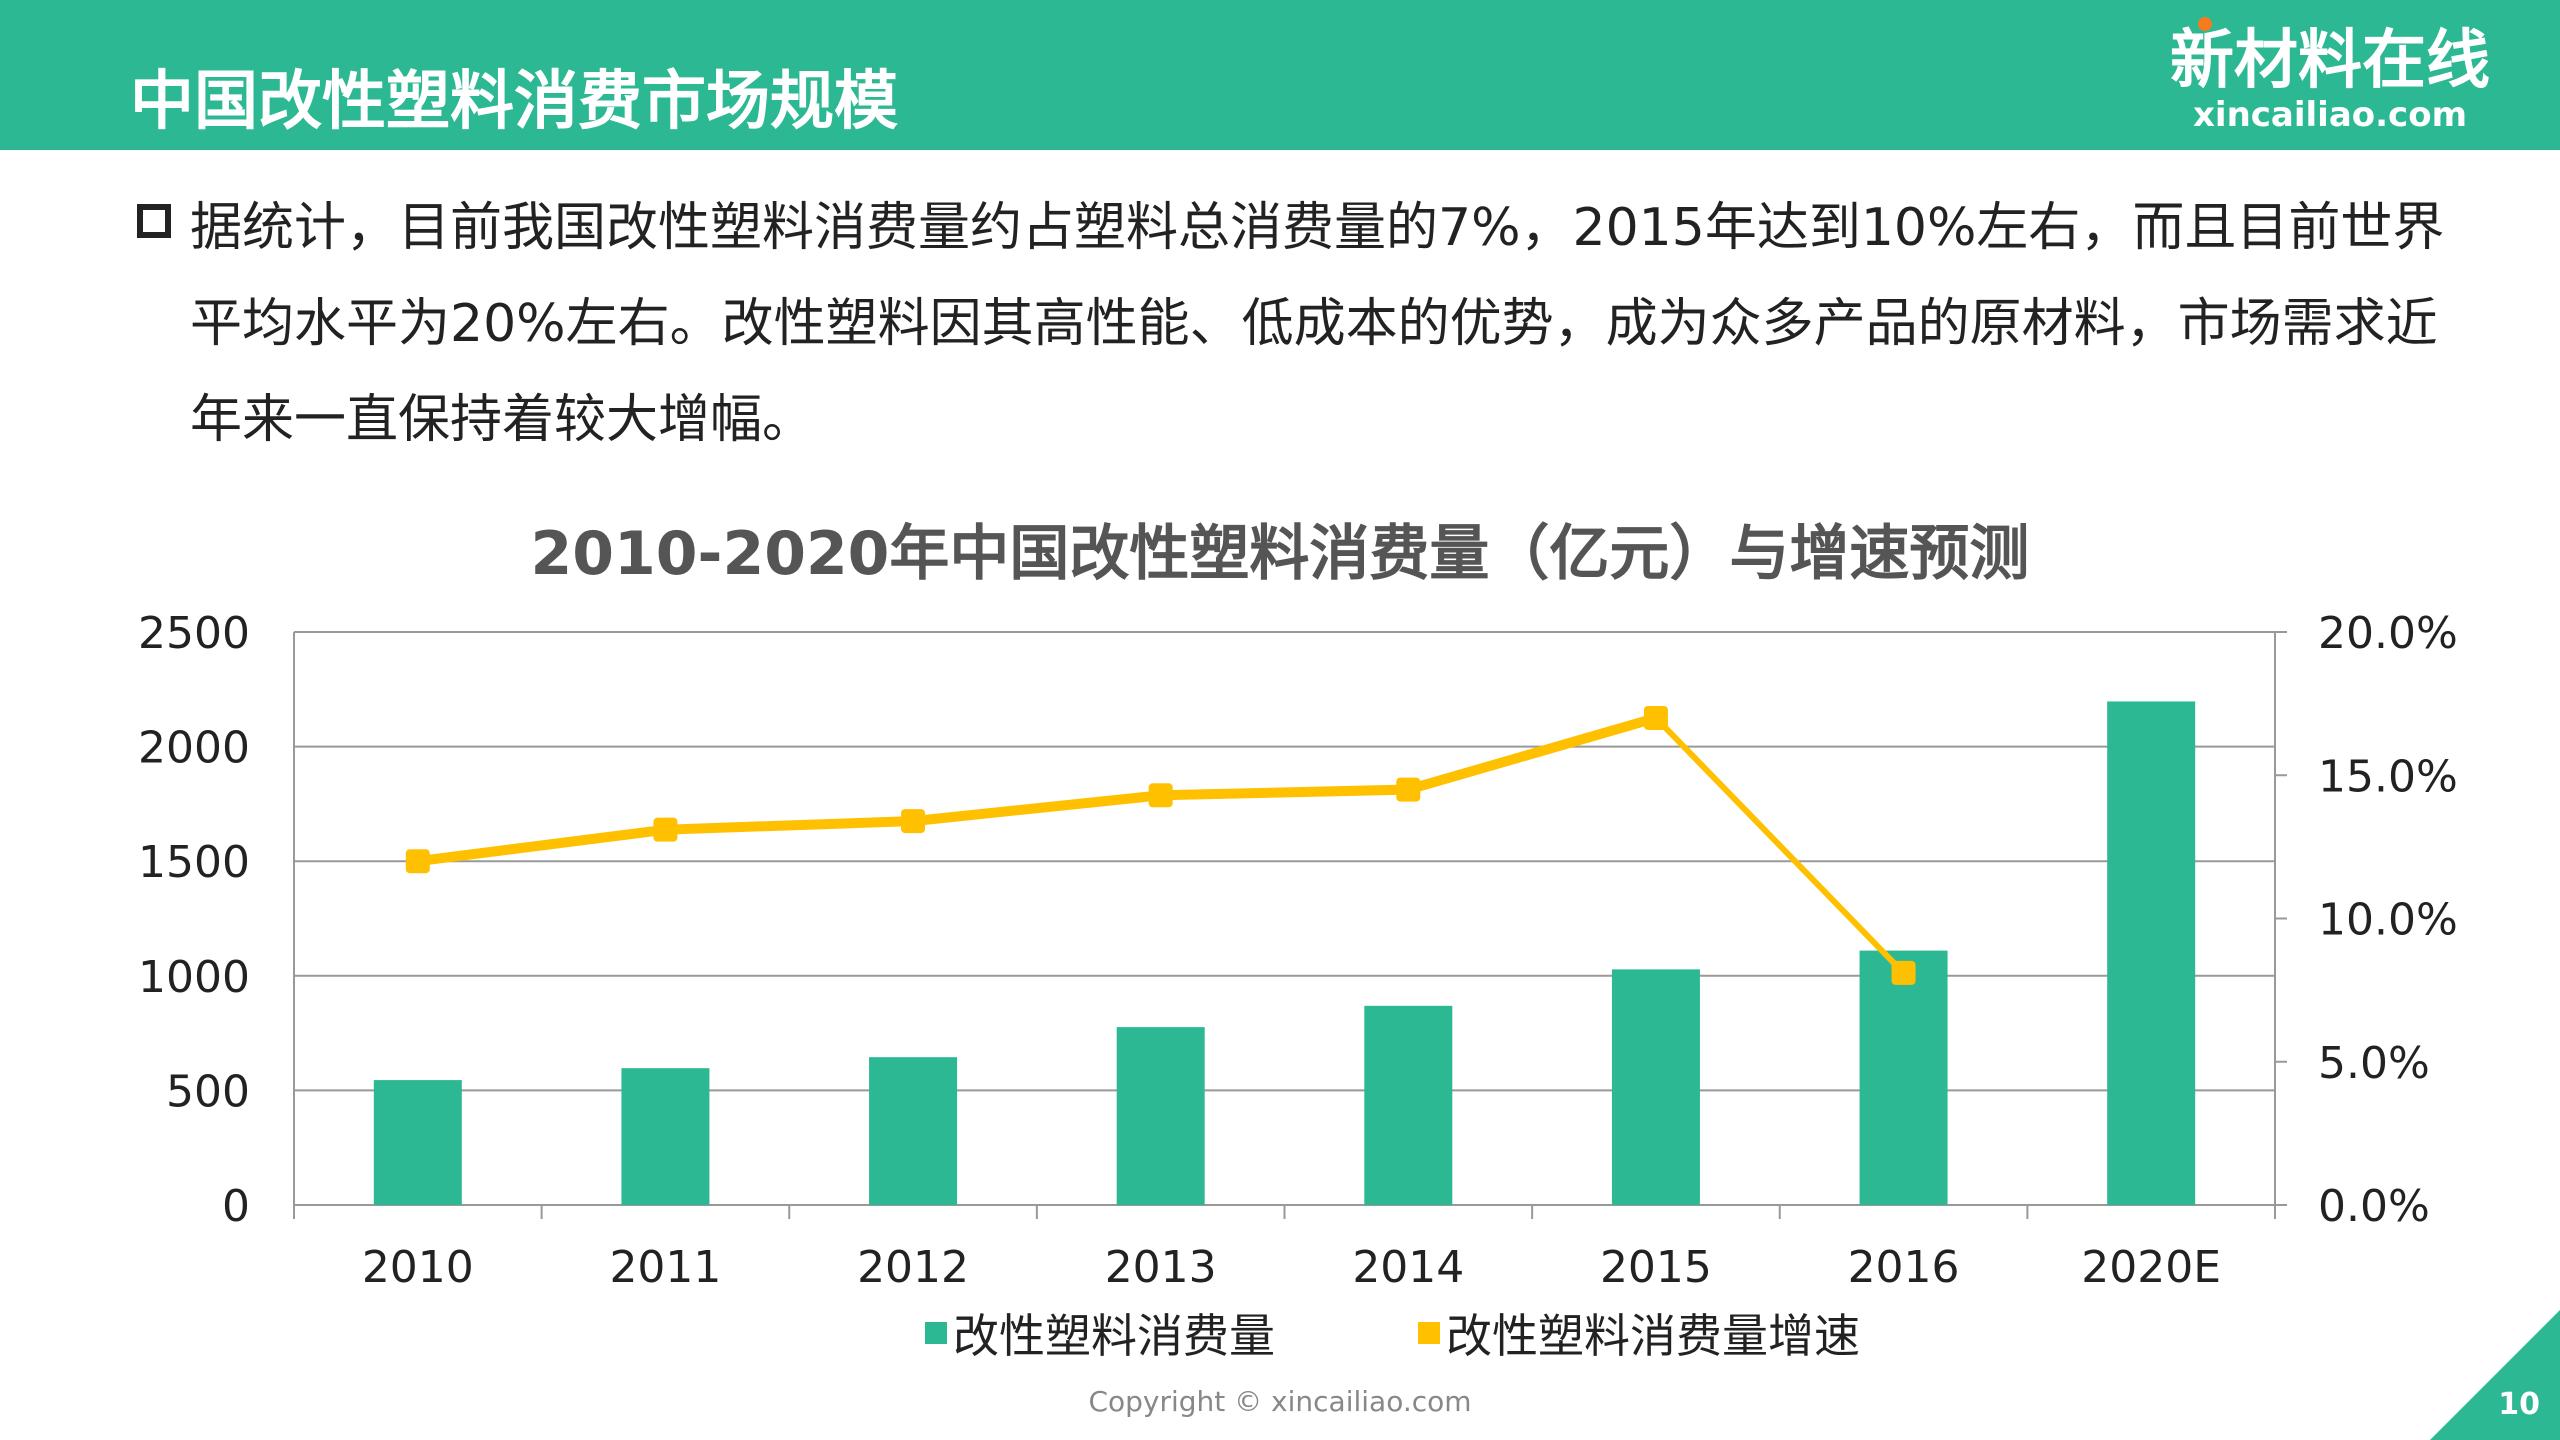 The width and height of the screenshot is (2560, 1440). Describe the element at coordinates (936, 1333) in the screenshot. I see `legend-bar-swatch` at that location.